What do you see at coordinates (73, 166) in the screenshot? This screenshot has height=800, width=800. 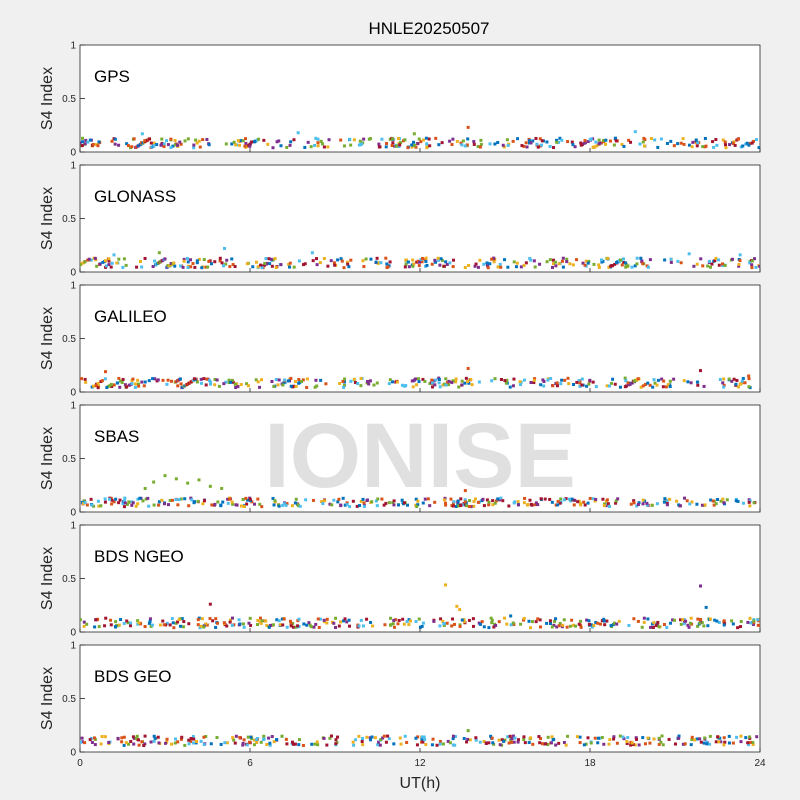 I see `y-tick-label: 1` at bounding box center [73, 166].